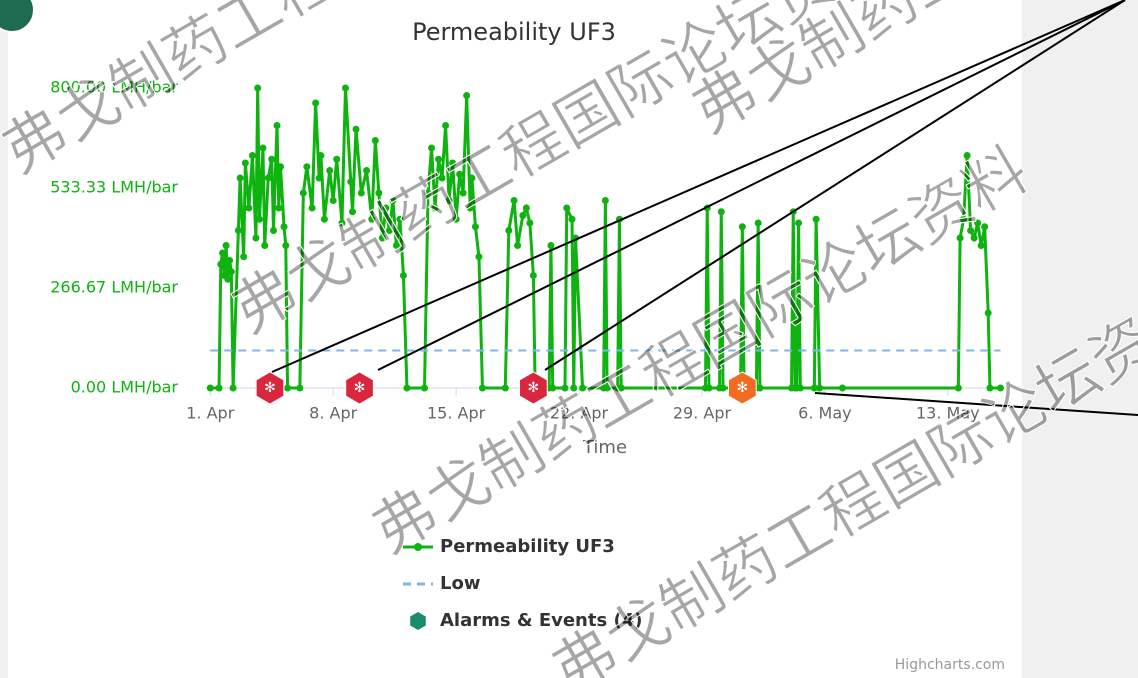  I want to click on x-tick-label: 8. Apr, so click(333, 413).